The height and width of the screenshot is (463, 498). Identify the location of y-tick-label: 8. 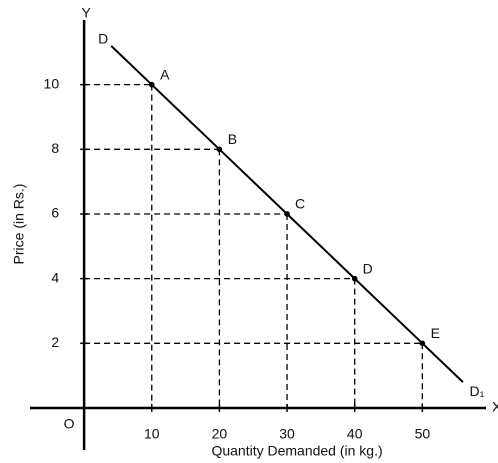
(55, 148).